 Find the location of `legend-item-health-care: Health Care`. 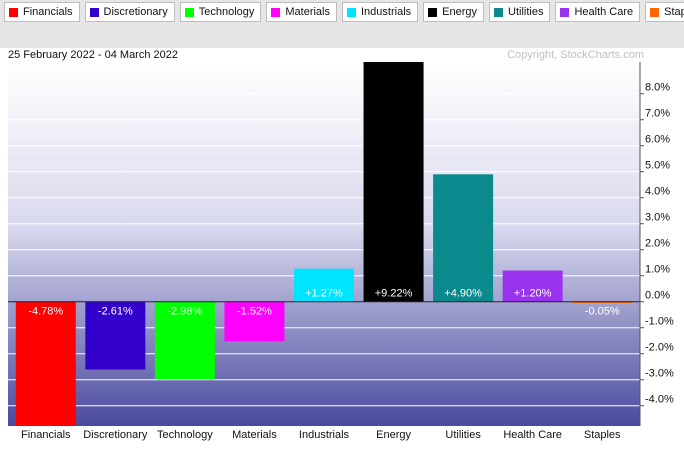

legend-item-health-care: Health Care is located at coordinates (598, 12).